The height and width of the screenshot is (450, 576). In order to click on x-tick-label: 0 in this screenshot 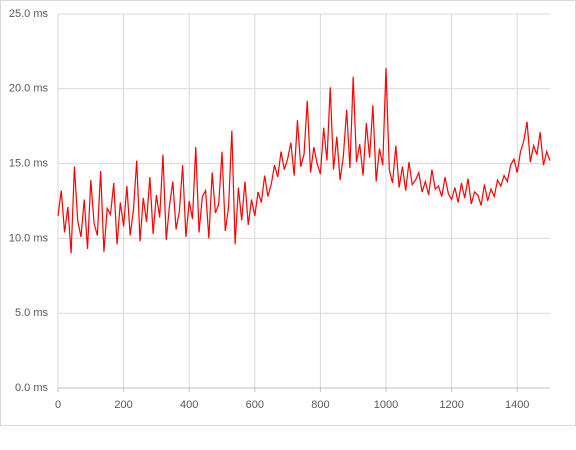, I will do `click(58, 405)`.